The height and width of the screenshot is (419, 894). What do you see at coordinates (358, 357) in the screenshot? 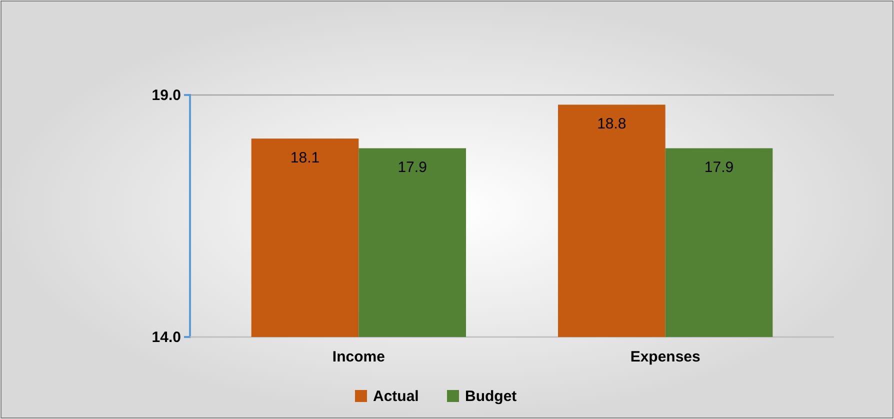
I see `x-tick-label: Income` at bounding box center [358, 357].